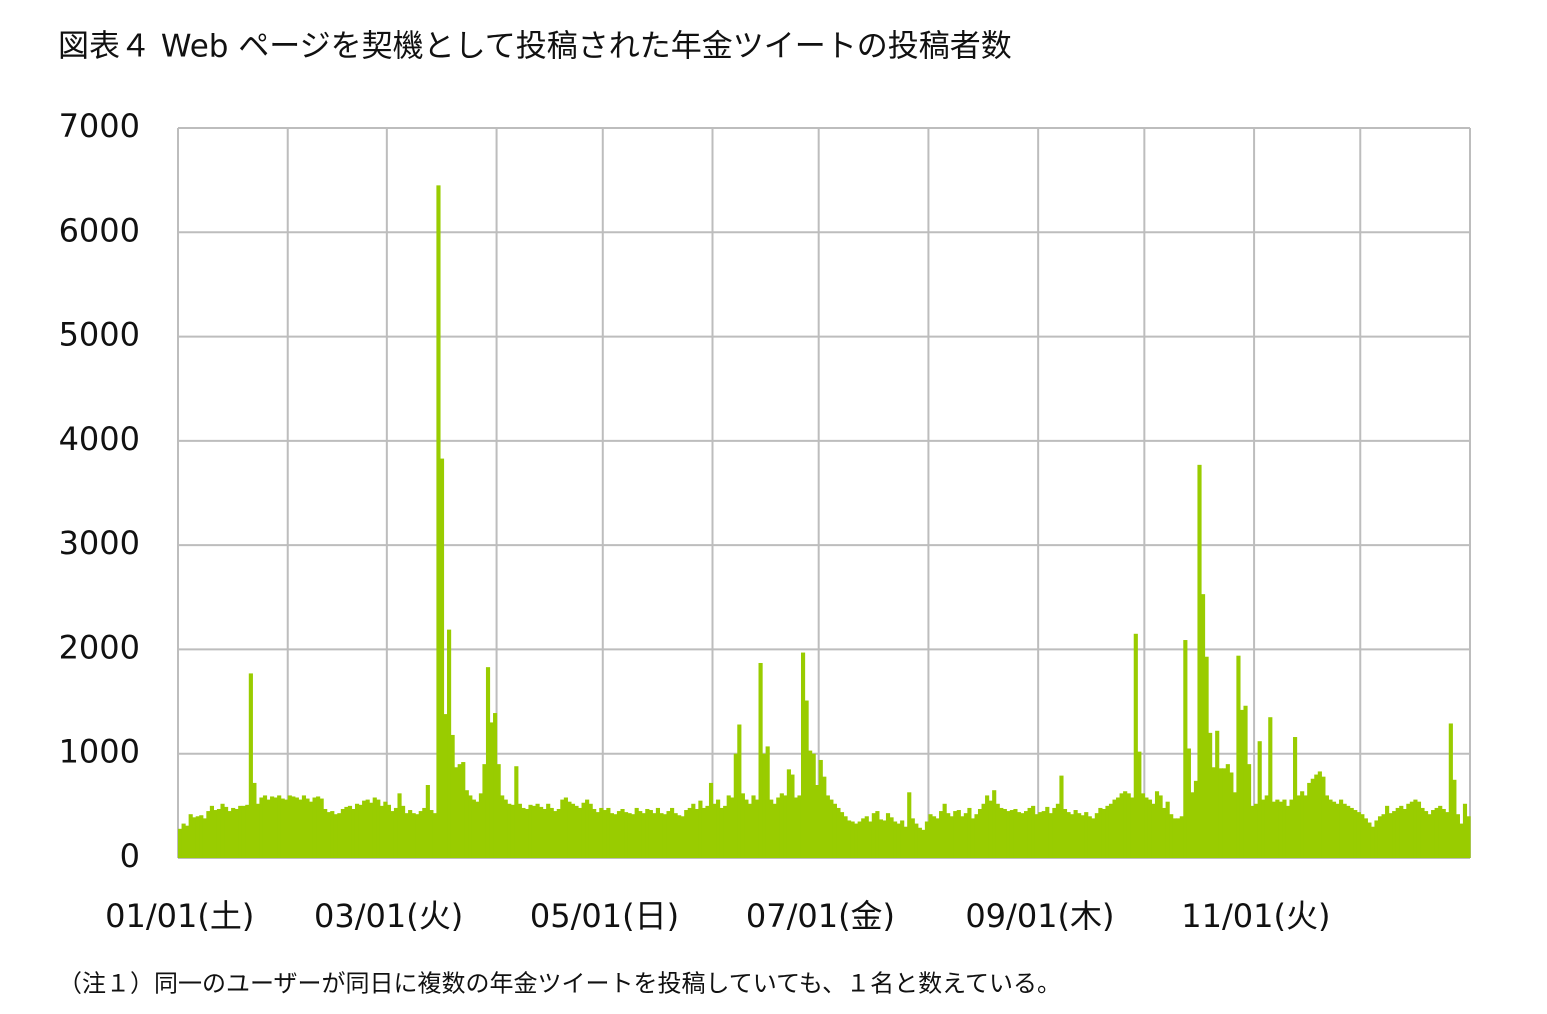 The image size is (1547, 1014). Describe the element at coordinates (99, 126) in the screenshot. I see `y-tick-label: 7000` at that location.